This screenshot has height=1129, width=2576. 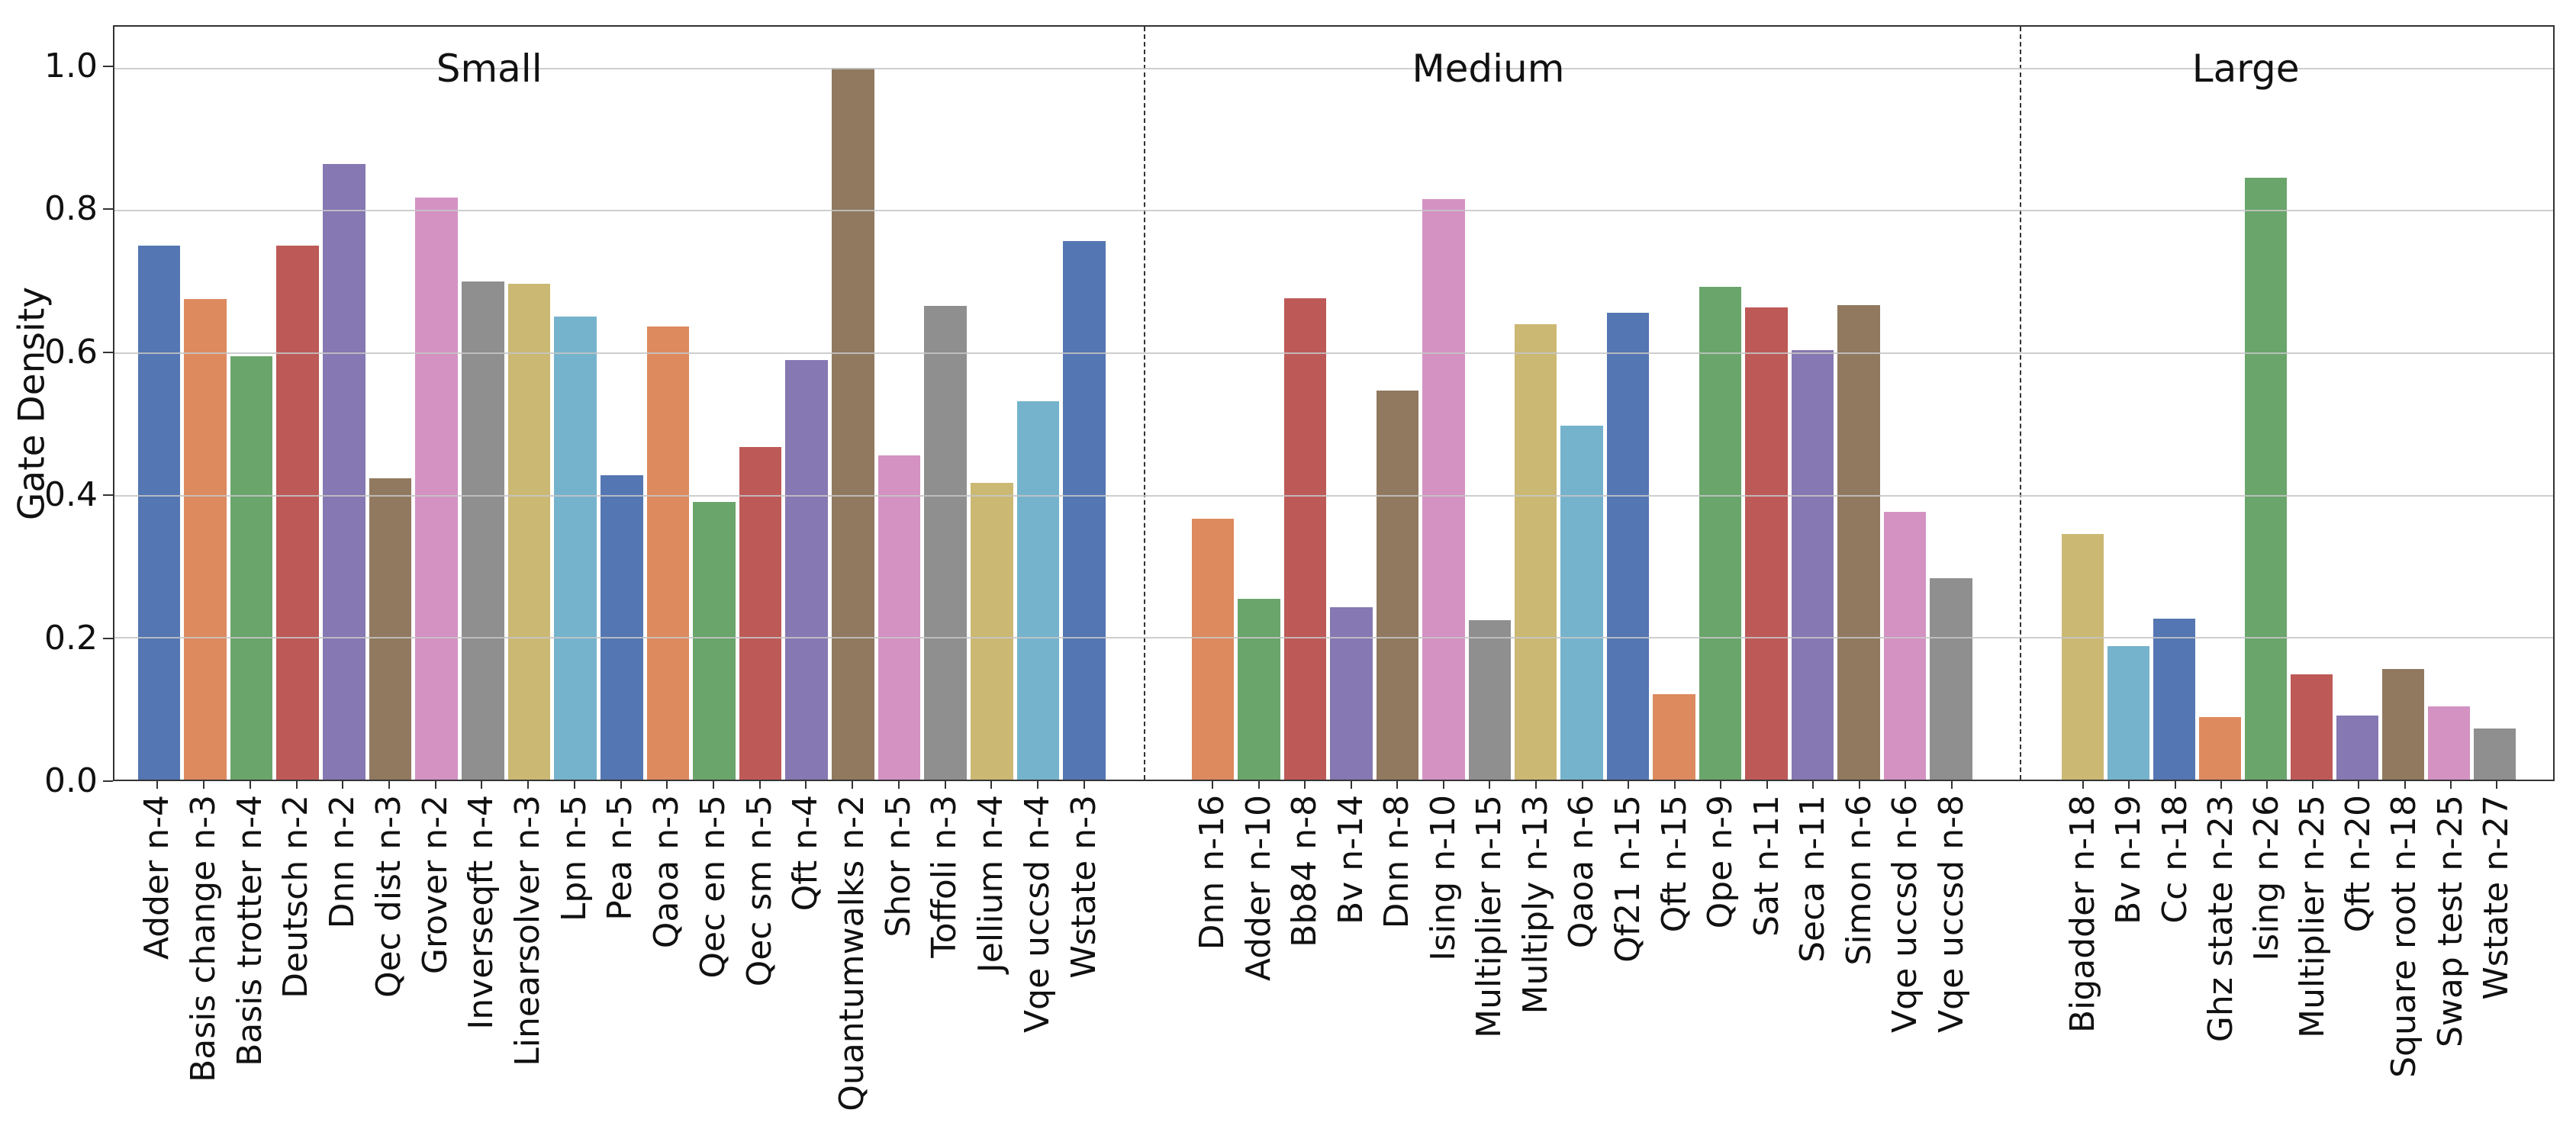 I want to click on x-tick-label: Qaoa n-6, so click(x=1582, y=872).